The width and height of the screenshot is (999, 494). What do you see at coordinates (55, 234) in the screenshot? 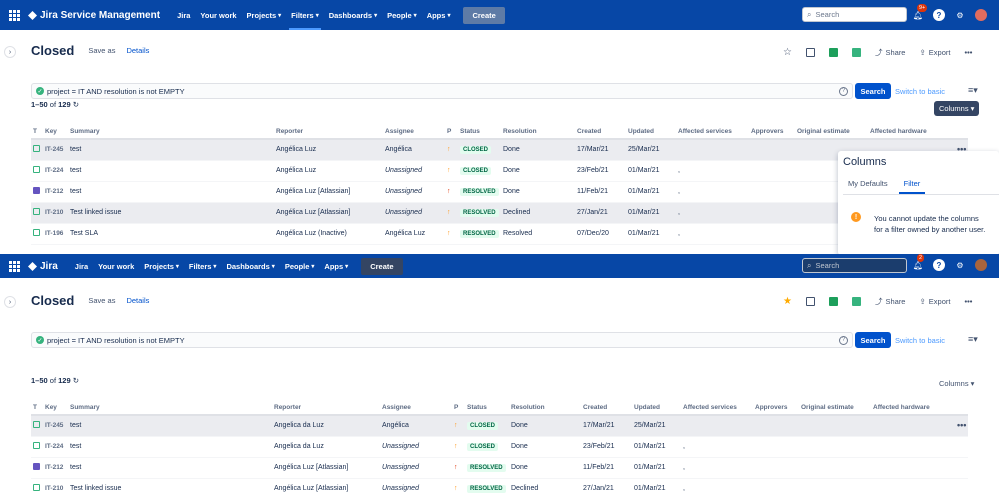
I see `issue-key: IT-196` at bounding box center [55, 234].